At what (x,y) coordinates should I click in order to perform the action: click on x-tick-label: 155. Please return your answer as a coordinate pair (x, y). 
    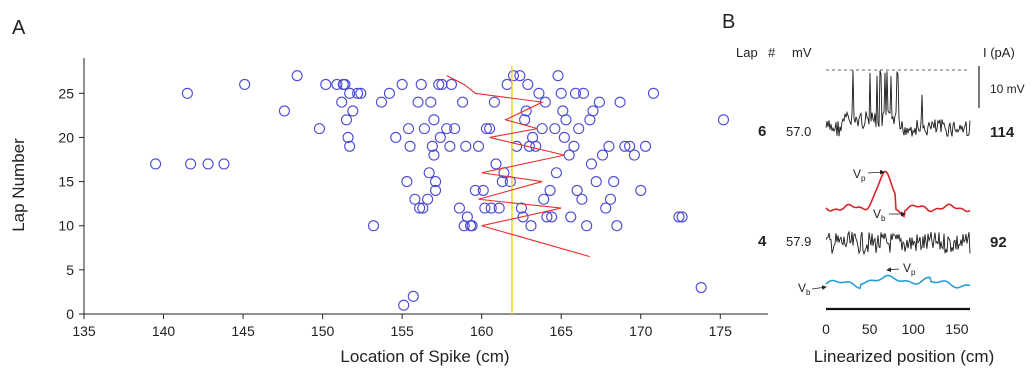
    Looking at the image, I should click on (402, 331).